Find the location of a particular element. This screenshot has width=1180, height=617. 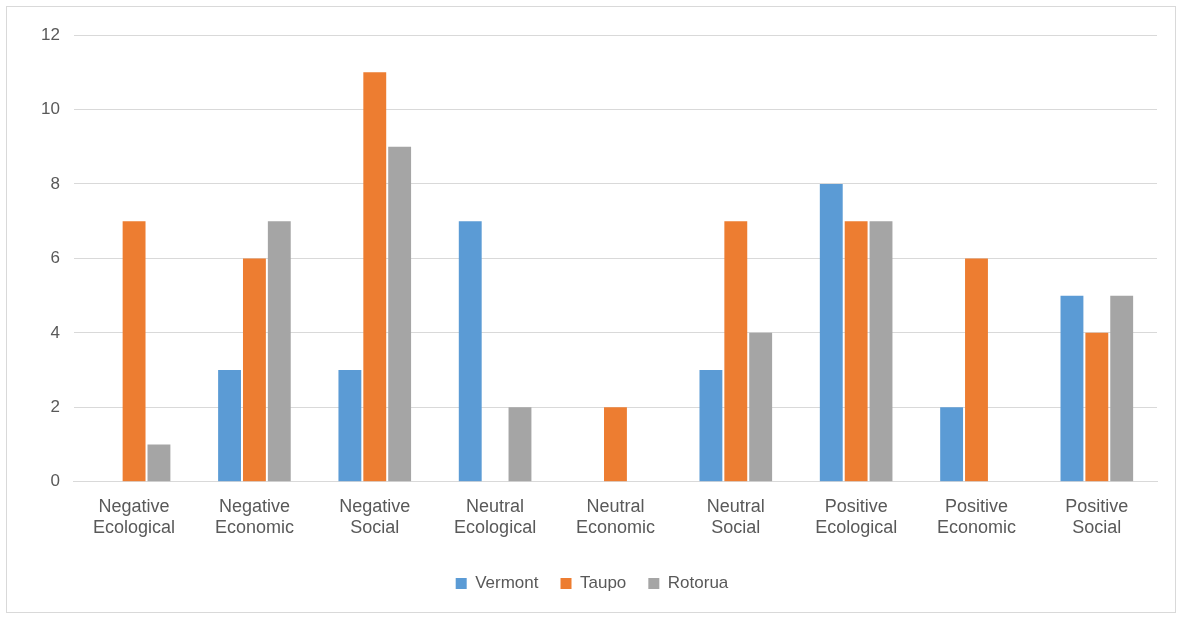

legend-label: Vermont is located at coordinates (507, 583).